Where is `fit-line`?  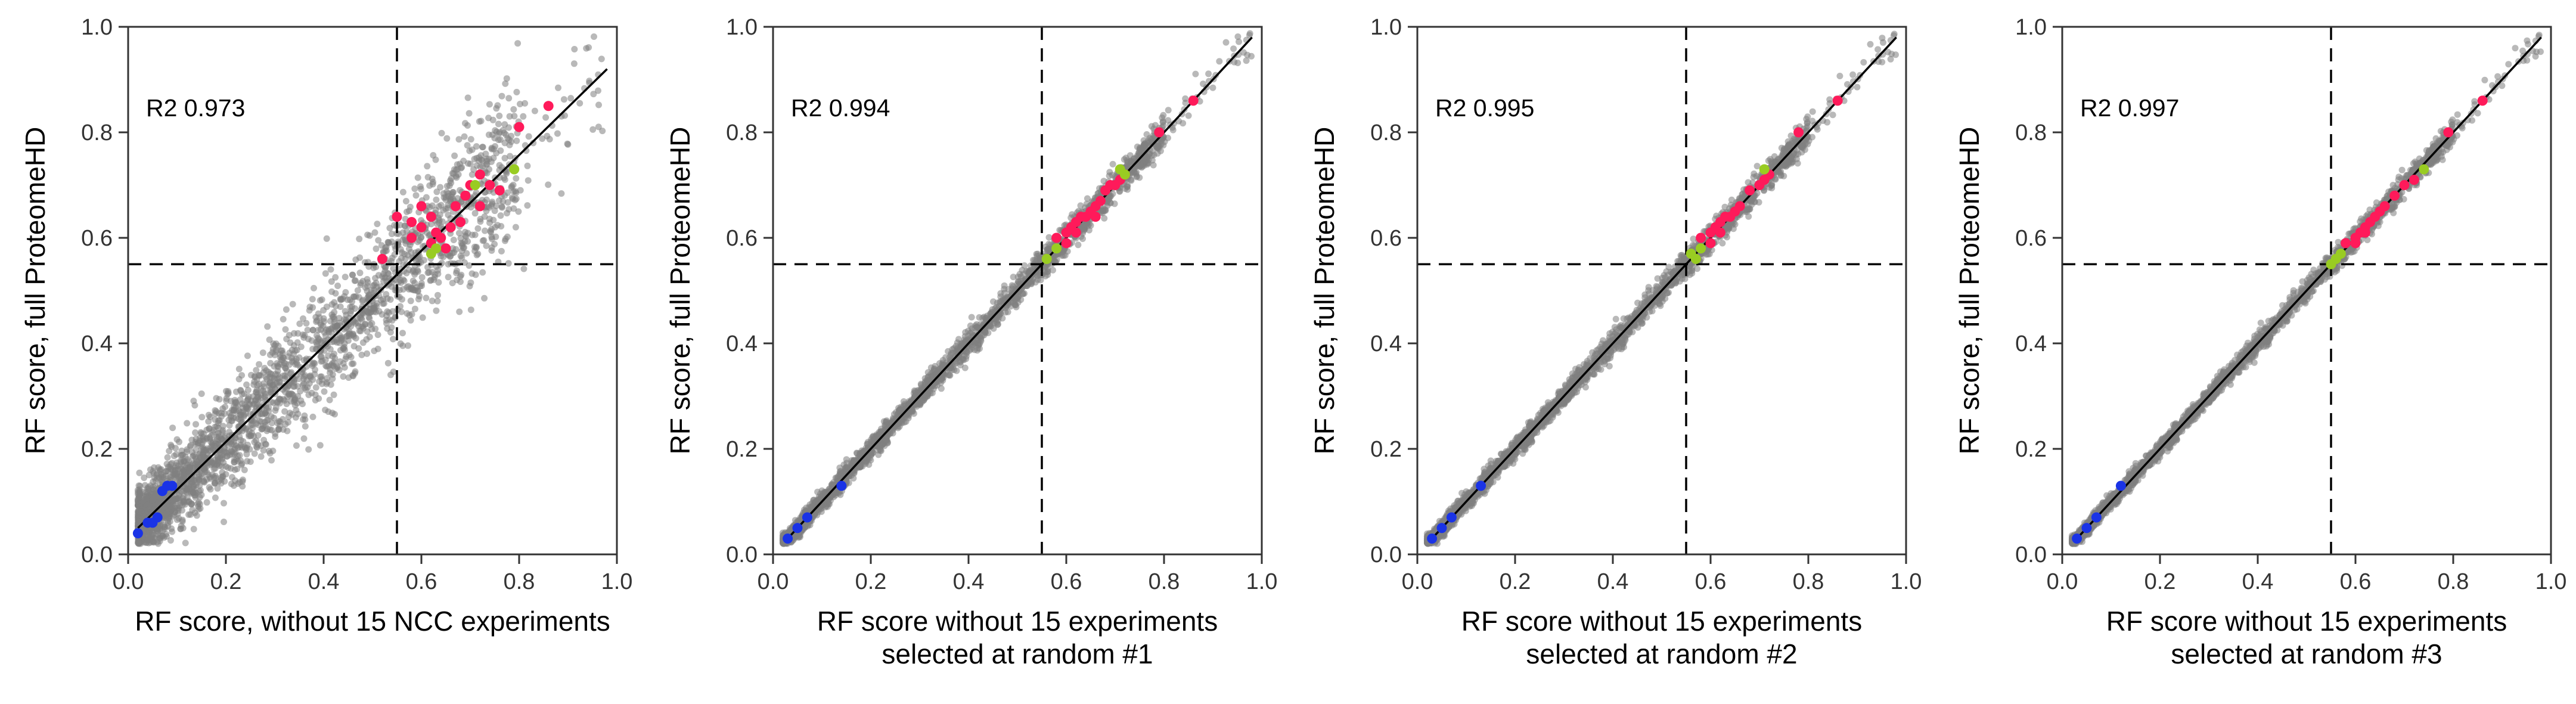 fit-line is located at coordinates (372, 298).